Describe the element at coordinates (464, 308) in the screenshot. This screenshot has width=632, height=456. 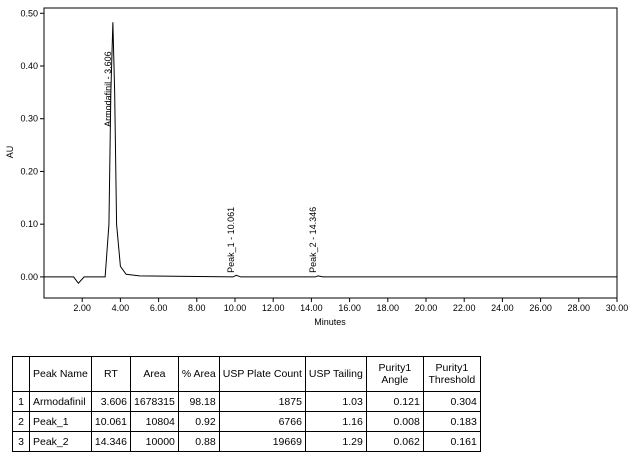
I see `x-tick-label: 22.00` at that location.